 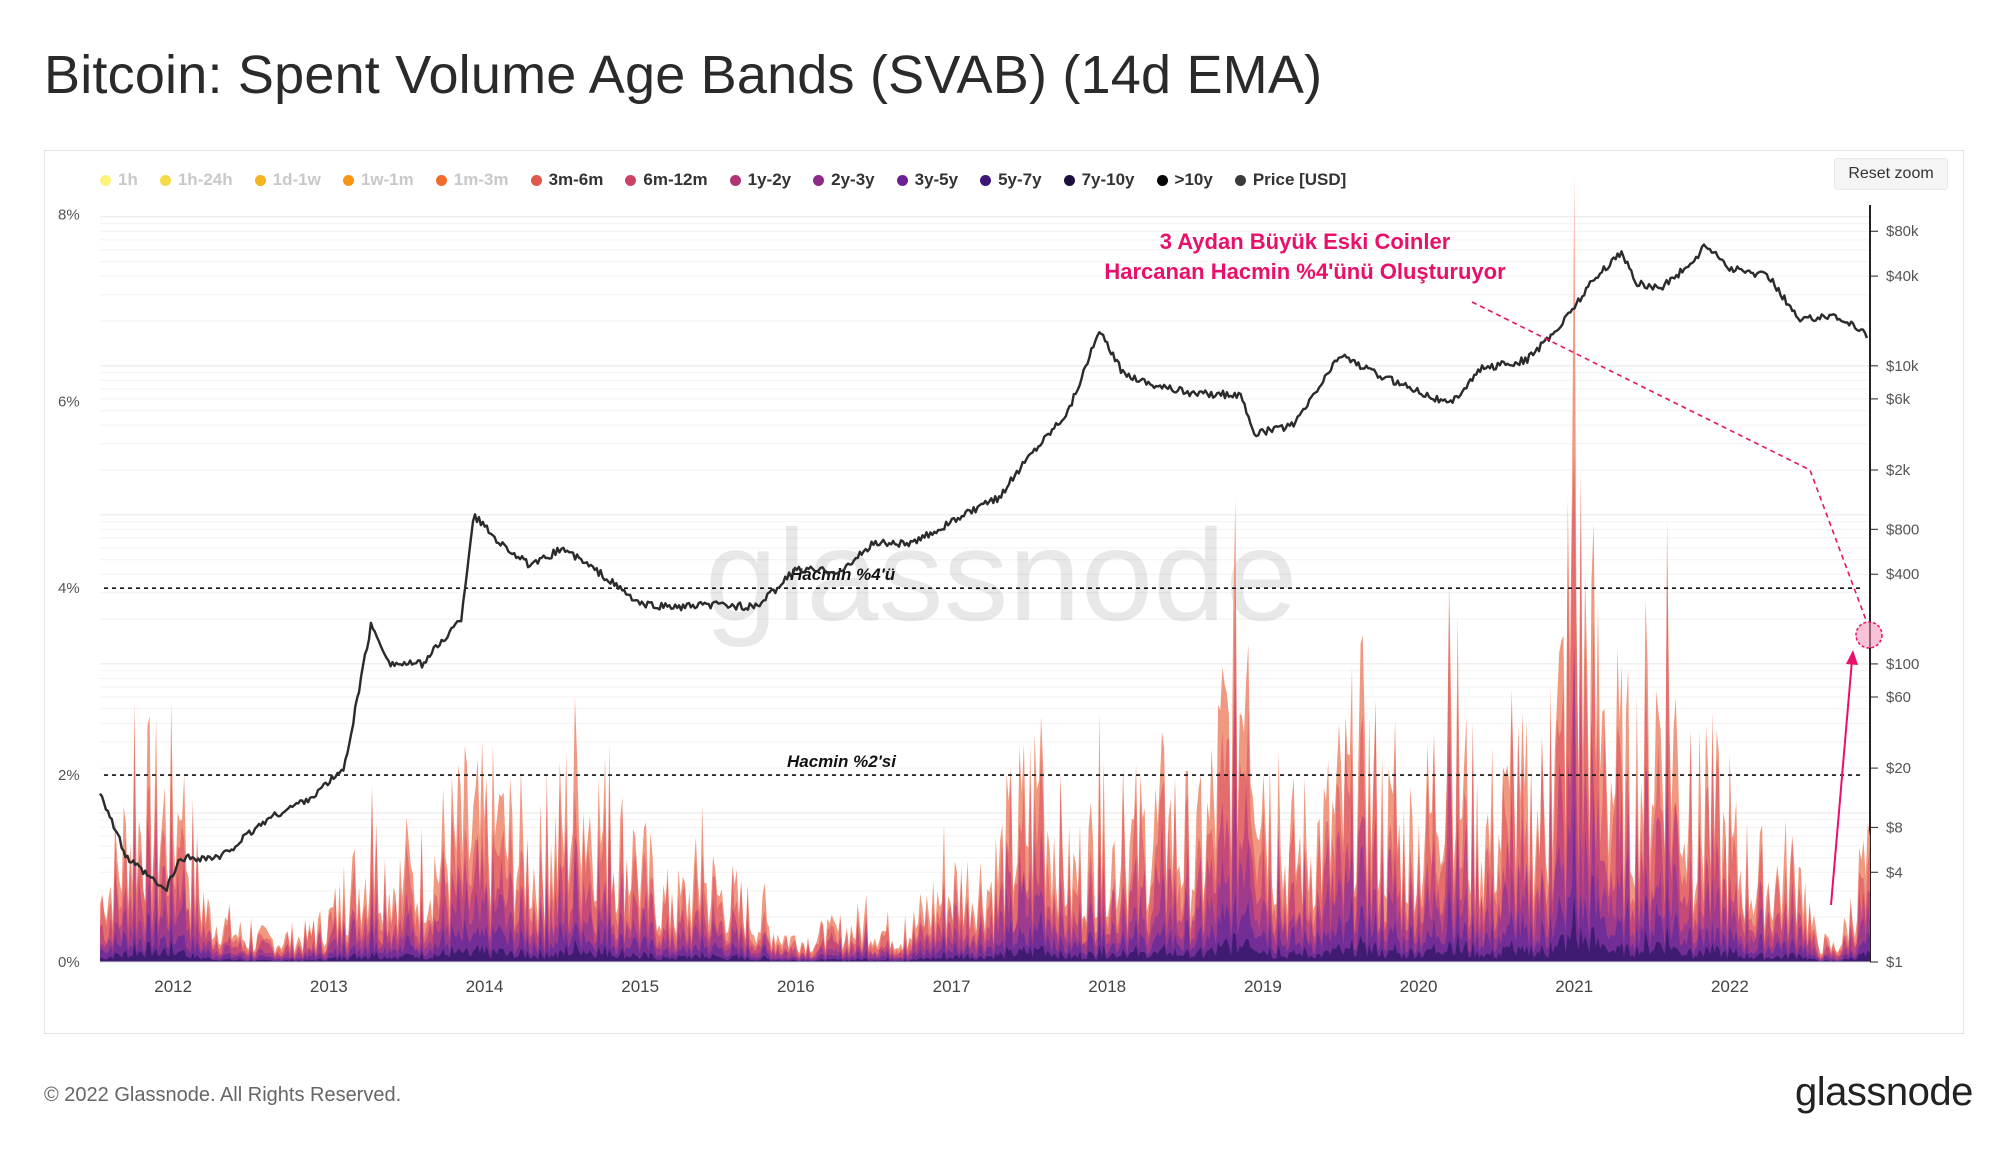 What do you see at coordinates (1841, 782) in the screenshot?
I see `annotation-arrow` at bounding box center [1841, 782].